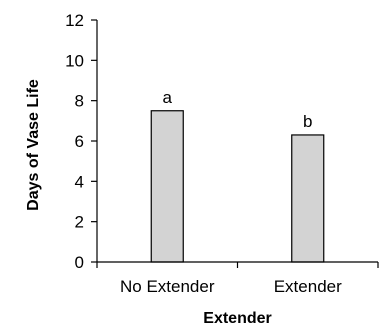  I want to click on y-tick-label: 10, so click(74, 60).